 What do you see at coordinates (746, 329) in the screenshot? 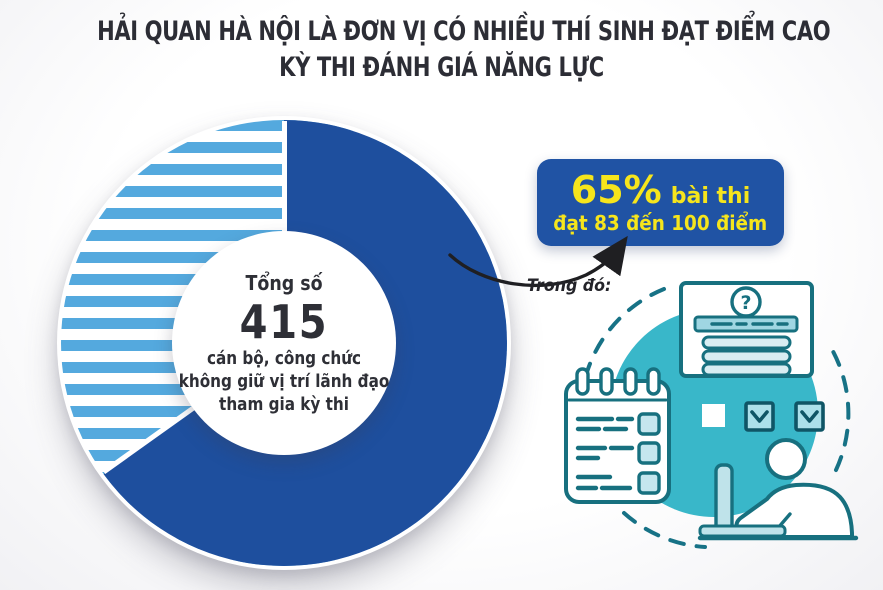
I see `quiz-panel-icon: ?` at bounding box center [746, 329].